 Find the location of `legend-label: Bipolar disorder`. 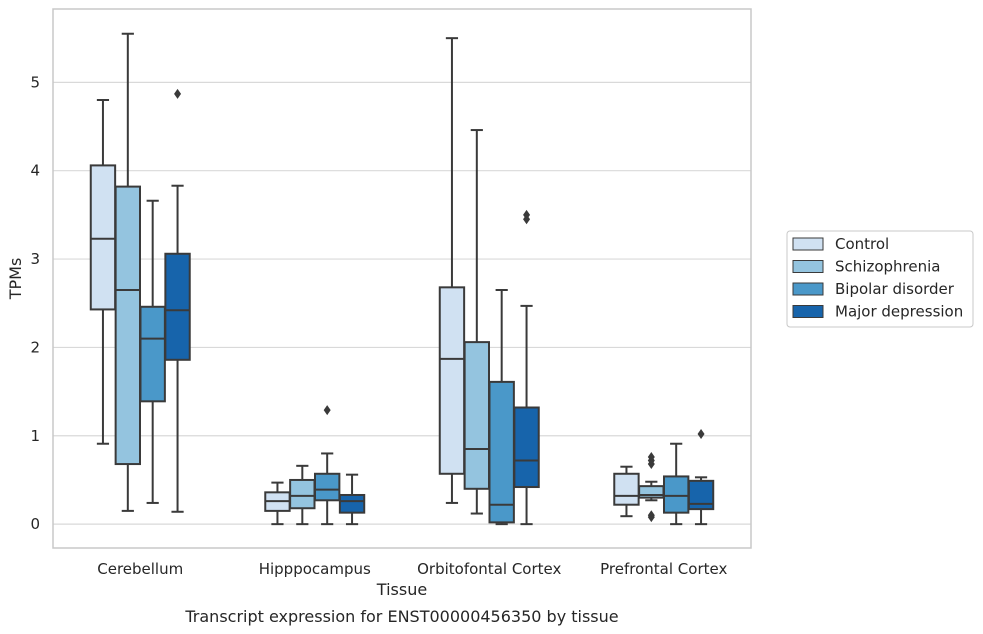

legend-label: Bipolar disorder is located at coordinates (895, 289).